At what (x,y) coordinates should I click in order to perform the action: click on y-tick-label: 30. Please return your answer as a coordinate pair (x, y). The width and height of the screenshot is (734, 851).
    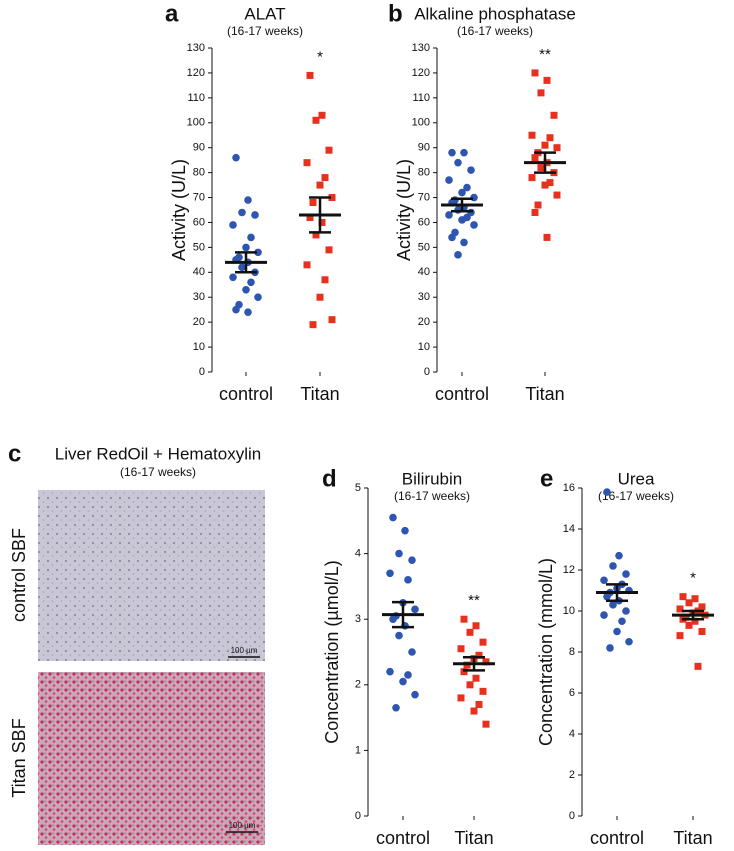
    Looking at the image, I should click on (424, 297).